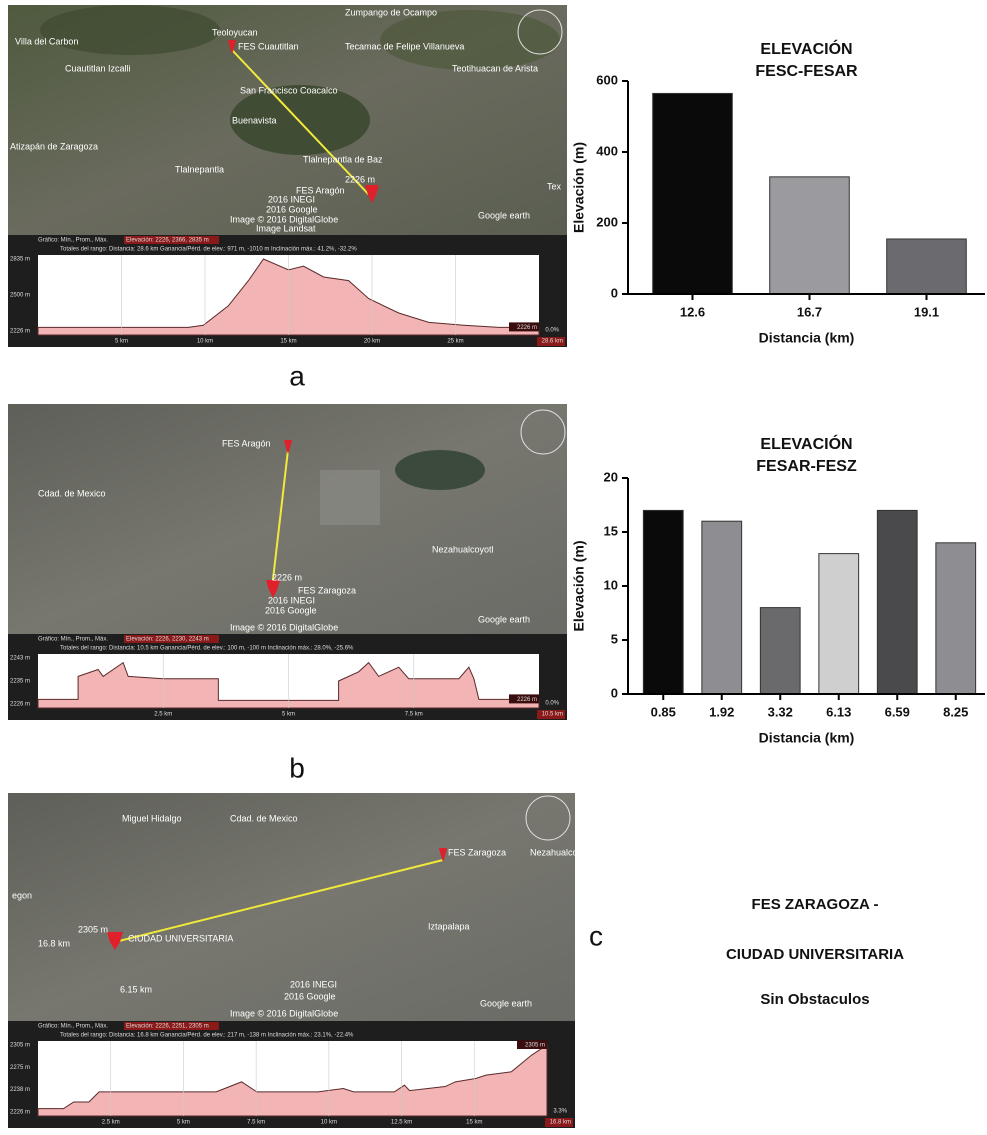 The width and height of the screenshot is (987, 1135). I want to click on profile-end-distance: 28.6 km, so click(552, 342).